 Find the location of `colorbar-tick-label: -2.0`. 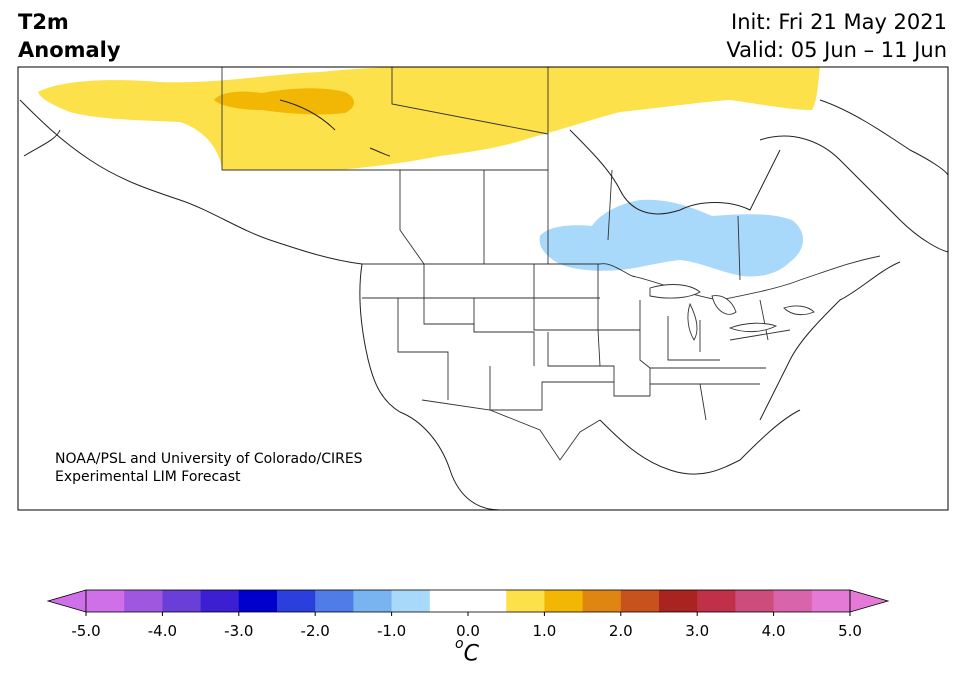

colorbar-tick-label: -2.0 is located at coordinates (315, 631).